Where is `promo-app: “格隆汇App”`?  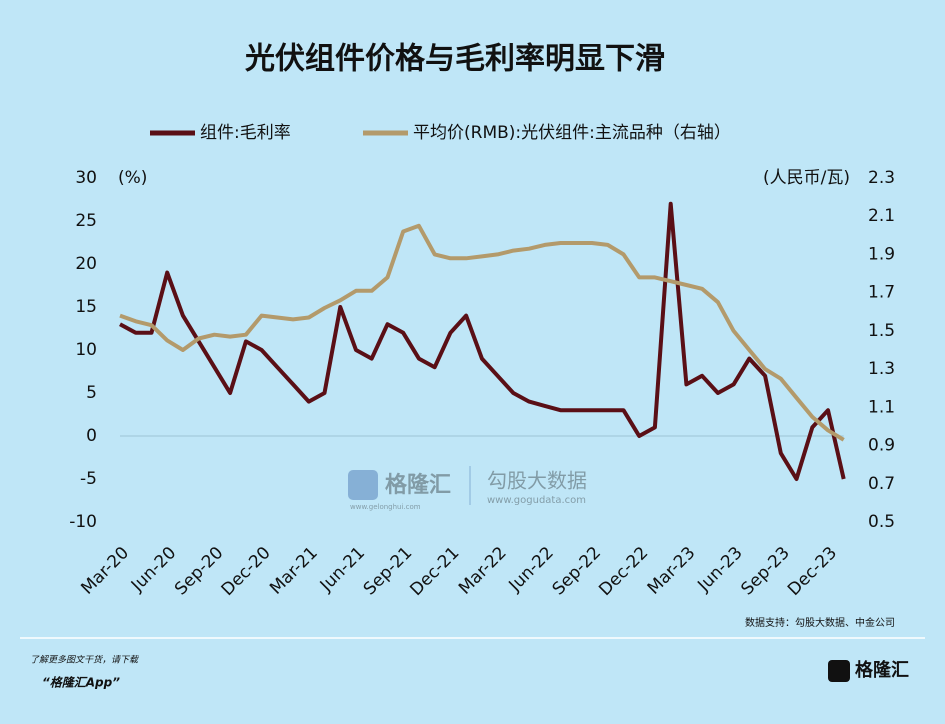
promo-app: “格隆汇App” is located at coordinates (81, 683).